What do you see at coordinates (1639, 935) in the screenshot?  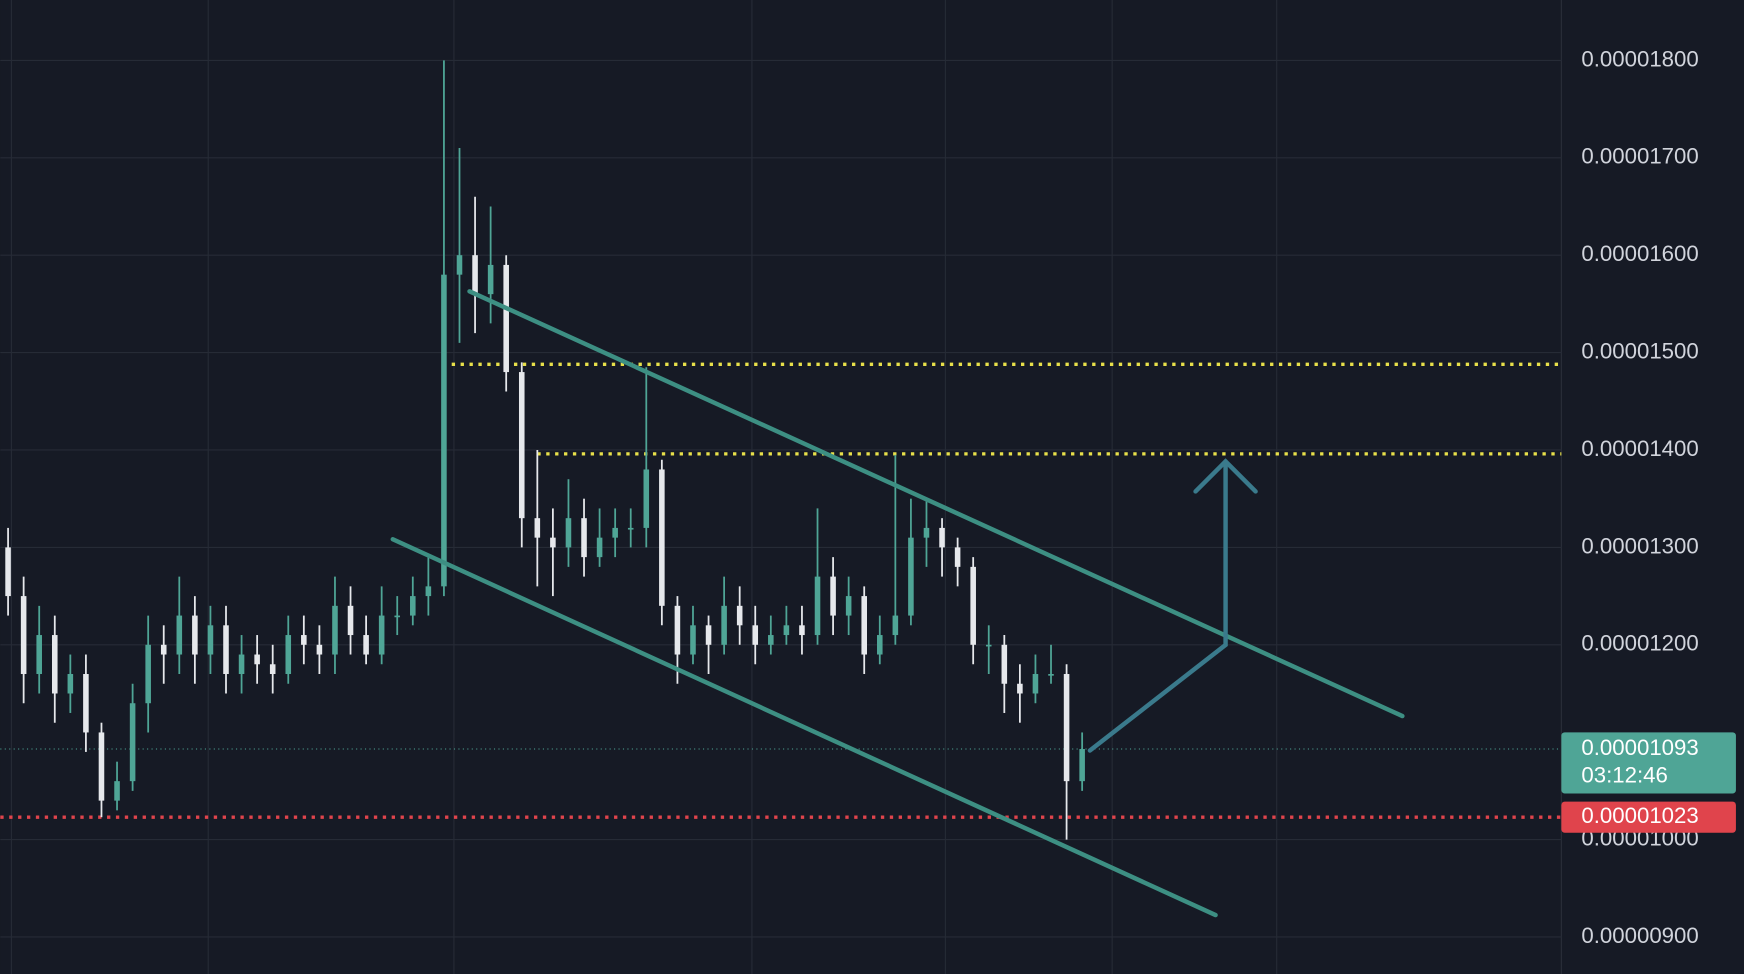 I see `y-tick-label: 0.00000900` at bounding box center [1639, 935].